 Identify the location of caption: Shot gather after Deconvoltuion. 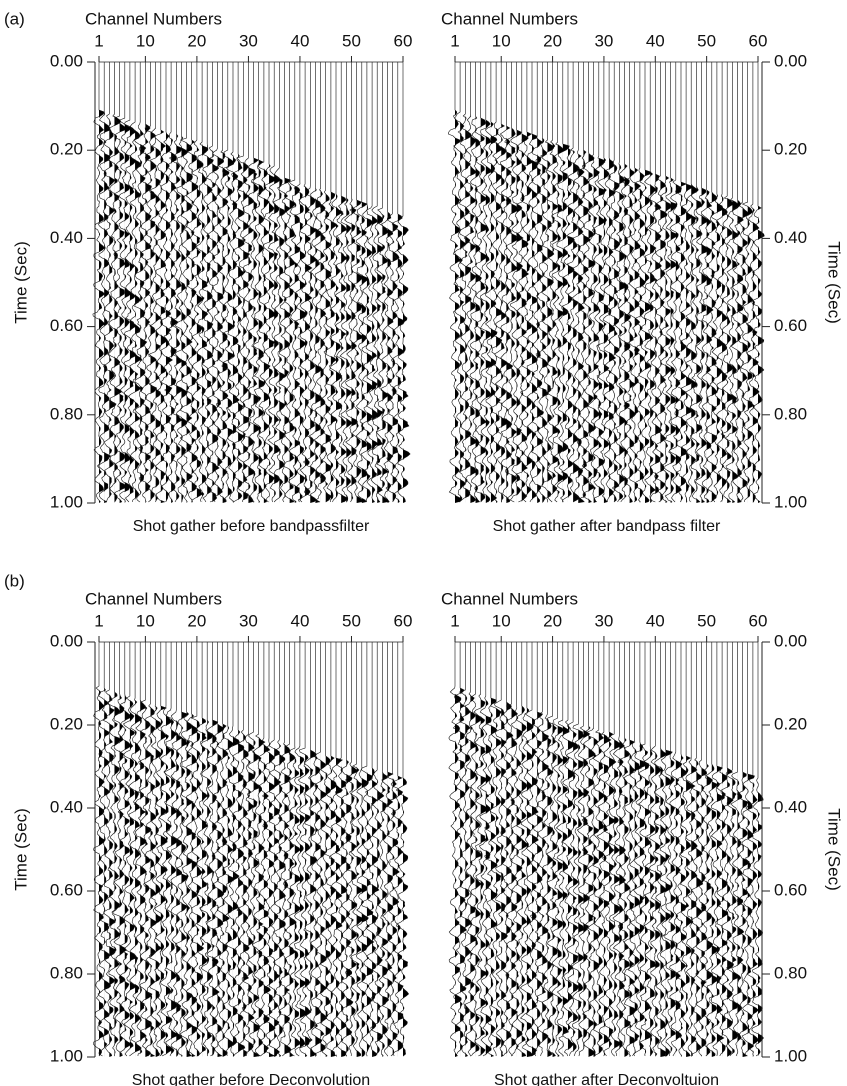
(606, 1079).